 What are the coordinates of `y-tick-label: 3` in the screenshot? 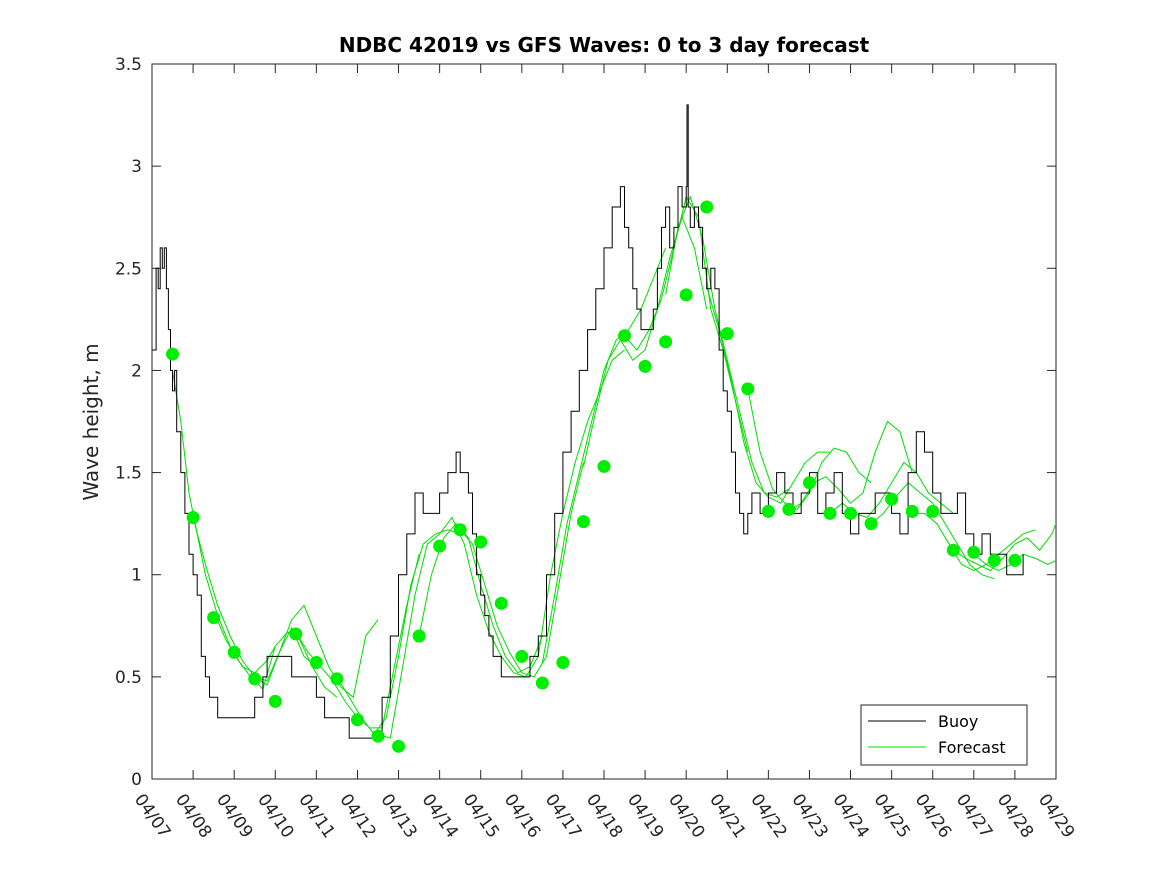 It's located at (136, 167).